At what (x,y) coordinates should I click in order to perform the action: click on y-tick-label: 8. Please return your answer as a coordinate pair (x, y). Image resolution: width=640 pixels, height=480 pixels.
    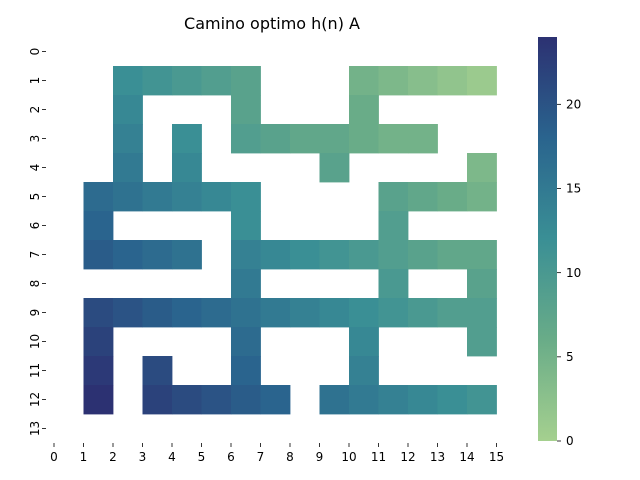
    Looking at the image, I should click on (35, 284).